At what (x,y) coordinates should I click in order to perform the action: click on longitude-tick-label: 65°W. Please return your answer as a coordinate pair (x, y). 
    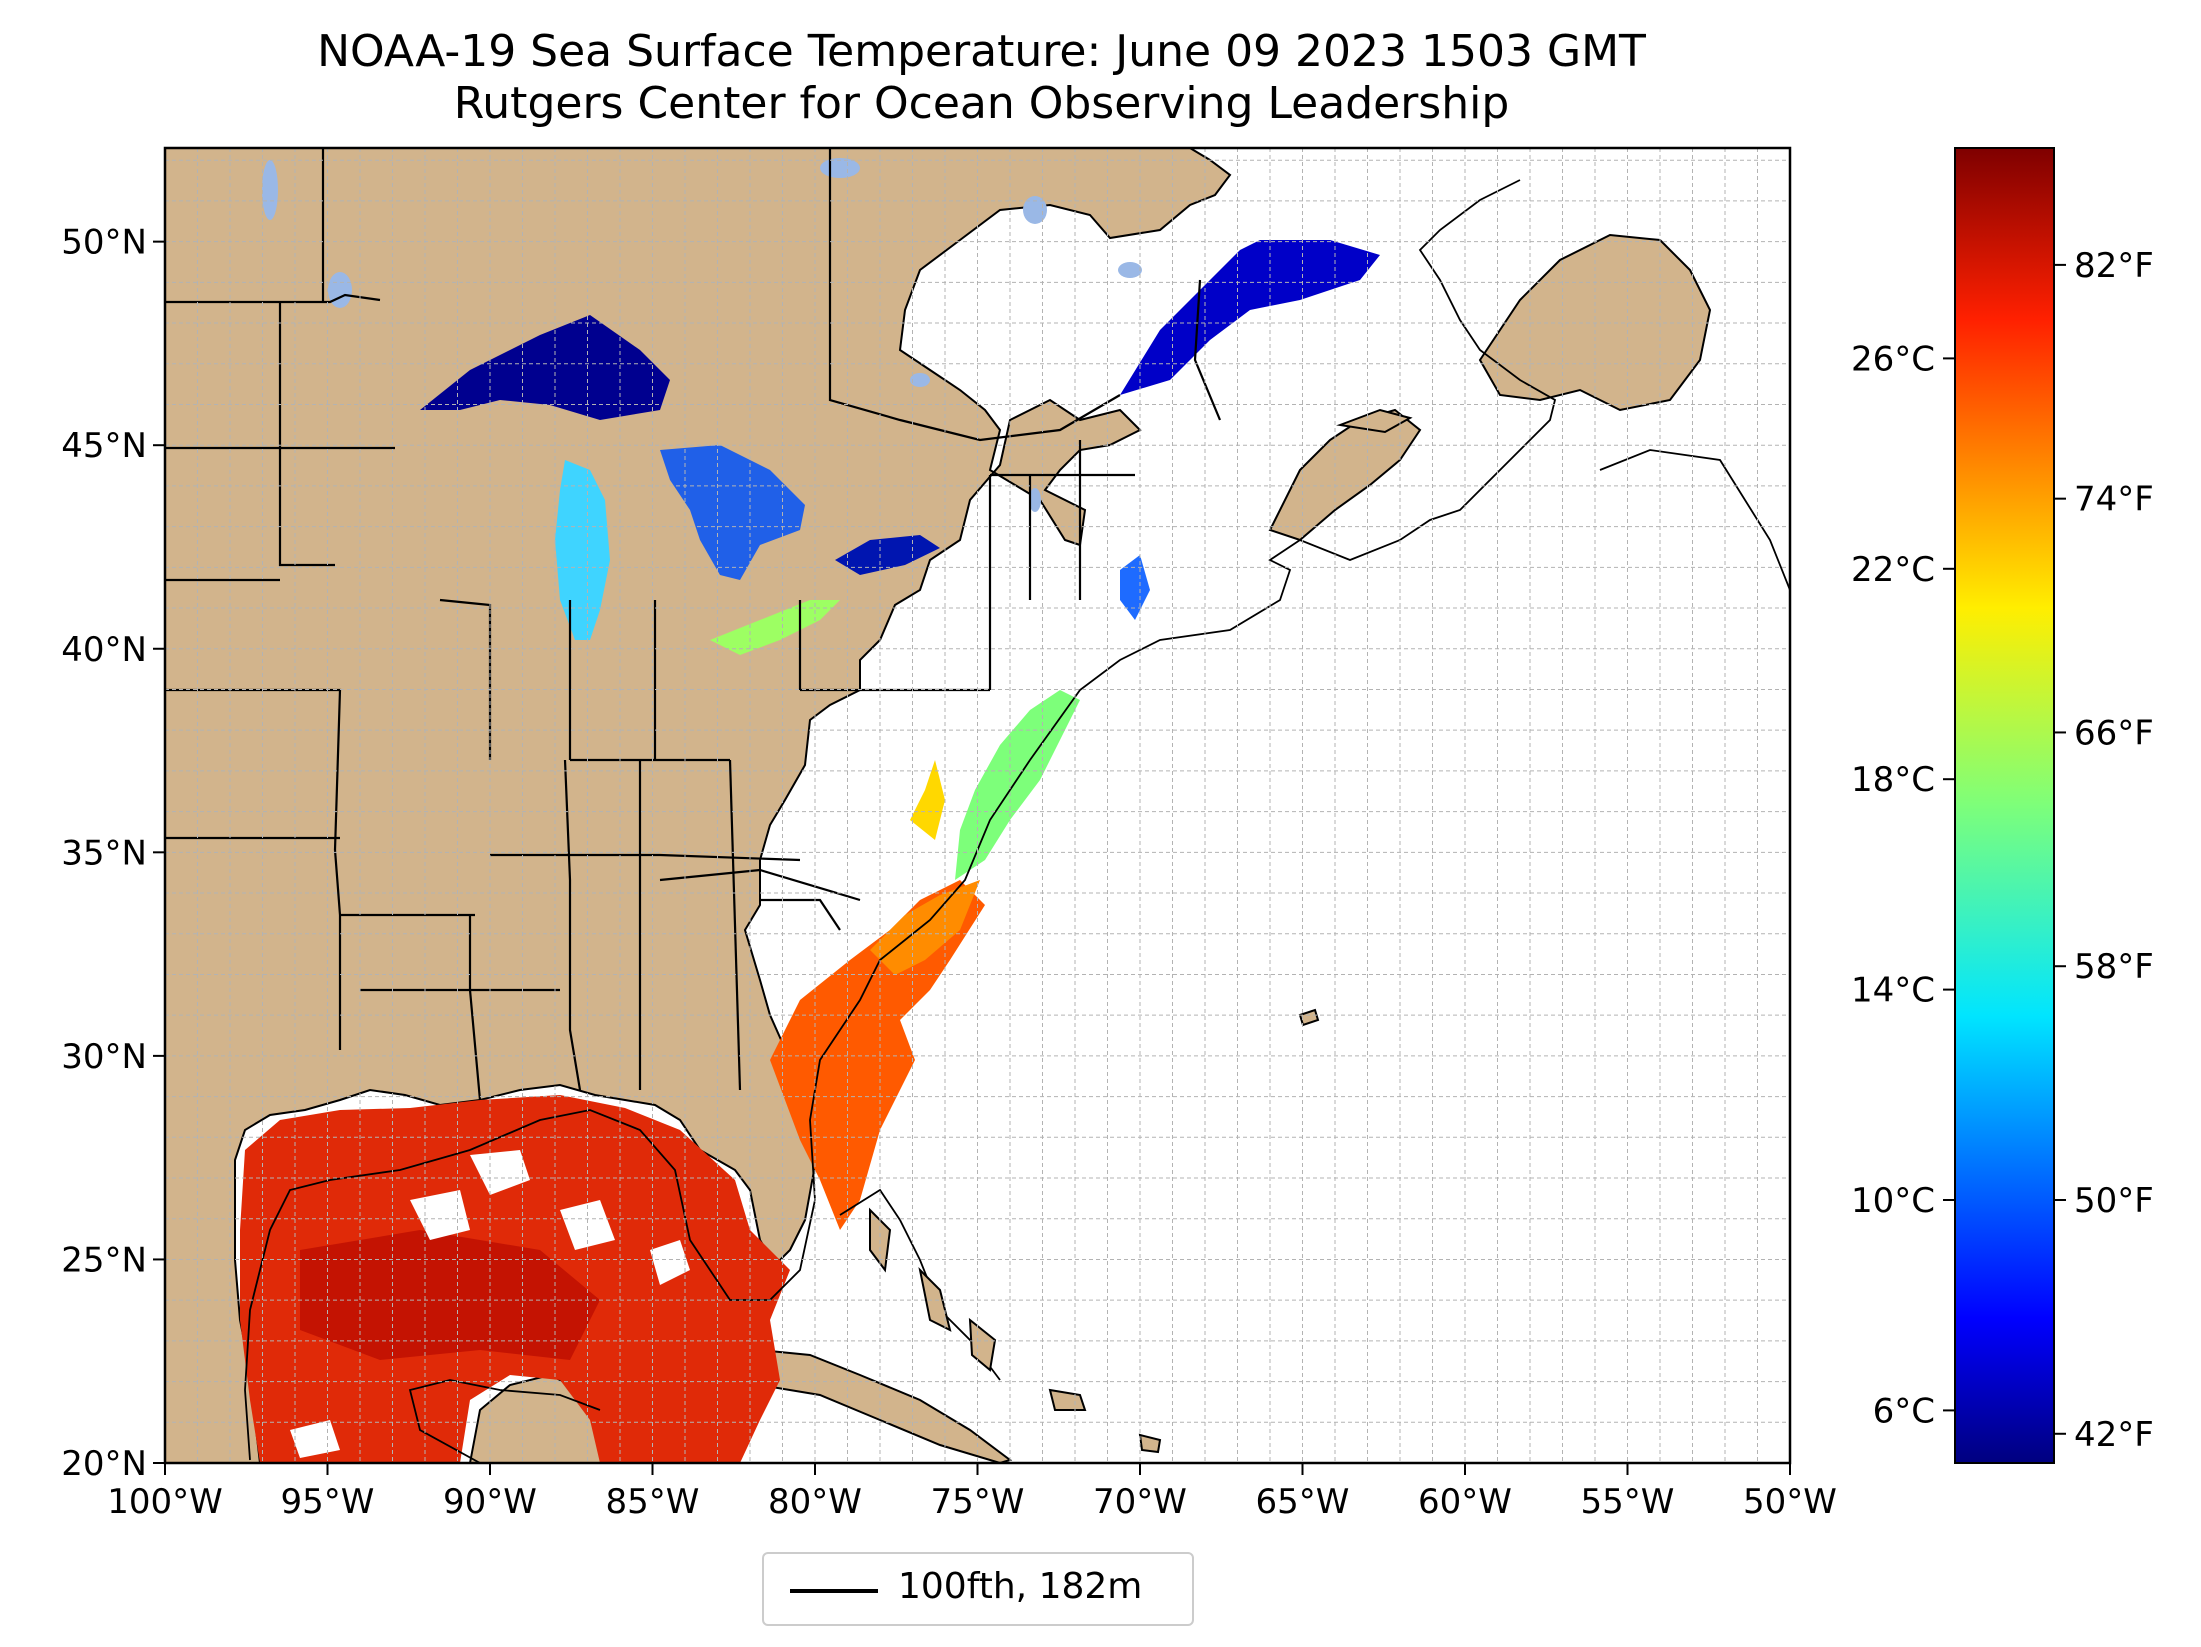
    Looking at the image, I should click on (1303, 1502).